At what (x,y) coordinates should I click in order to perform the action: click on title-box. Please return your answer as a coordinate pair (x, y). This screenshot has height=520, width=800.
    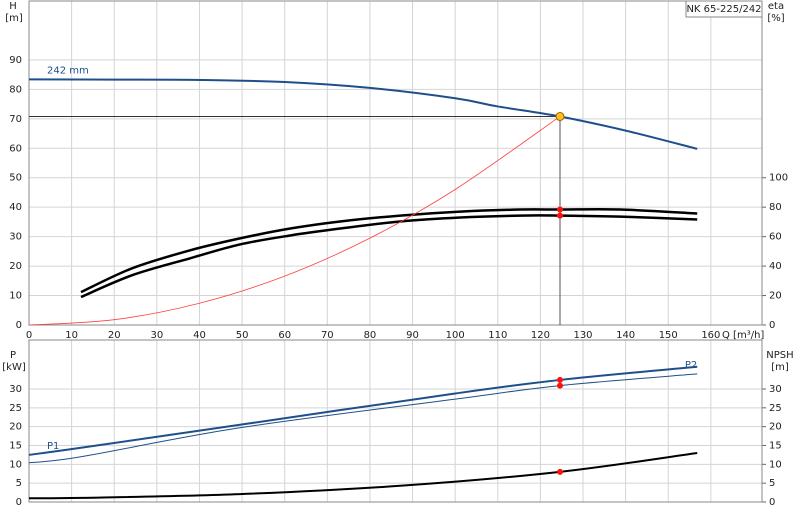
    Looking at the image, I should click on (724, 9).